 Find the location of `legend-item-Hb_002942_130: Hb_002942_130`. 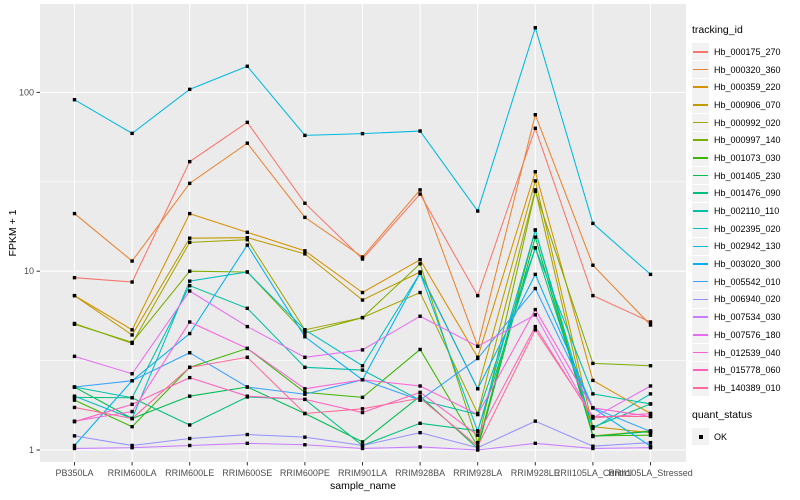

legend-item-Hb_002942_130: Hb_002942_130 is located at coordinates (745, 246).